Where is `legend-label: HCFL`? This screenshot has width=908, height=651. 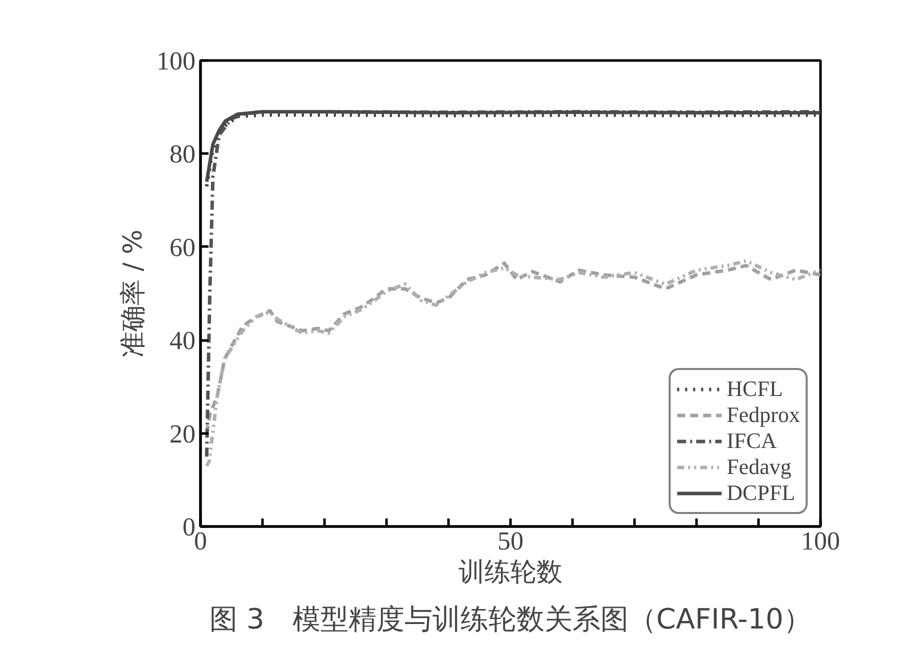
legend-label: HCFL is located at coordinates (754, 389).